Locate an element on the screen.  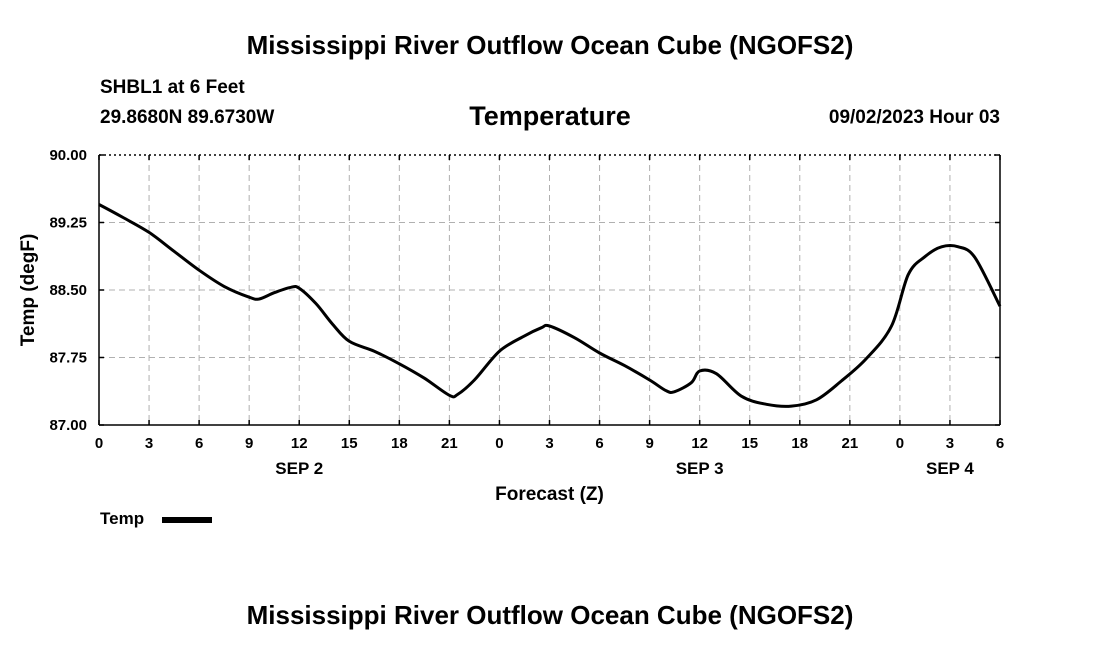
day-label: SEP 3 is located at coordinates (700, 468).